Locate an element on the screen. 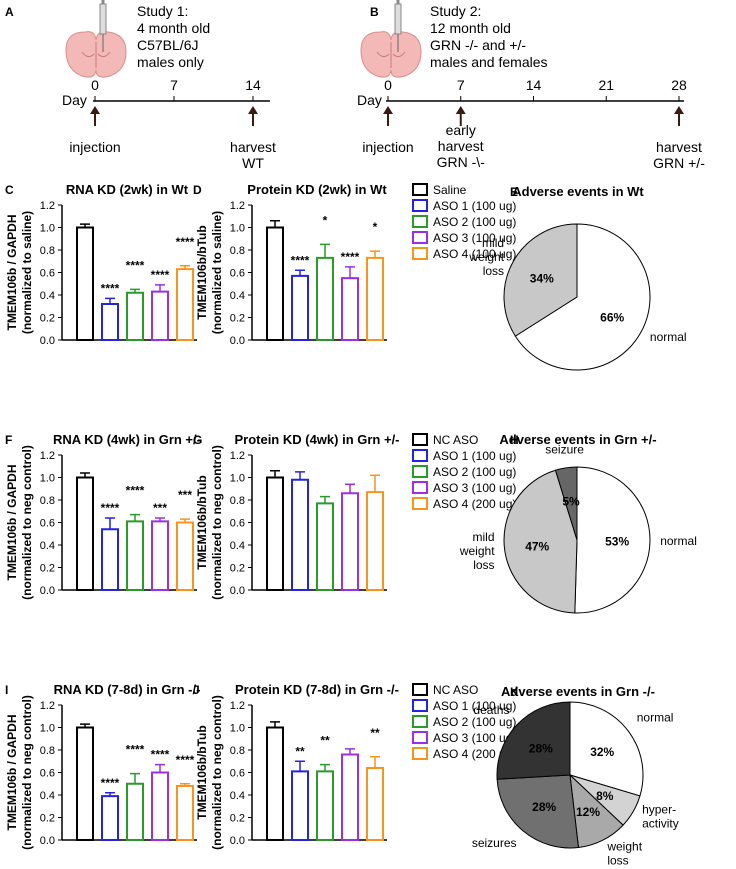 This screenshot has height=869, width=736. pie-value-label: 32% is located at coordinates (602, 752).